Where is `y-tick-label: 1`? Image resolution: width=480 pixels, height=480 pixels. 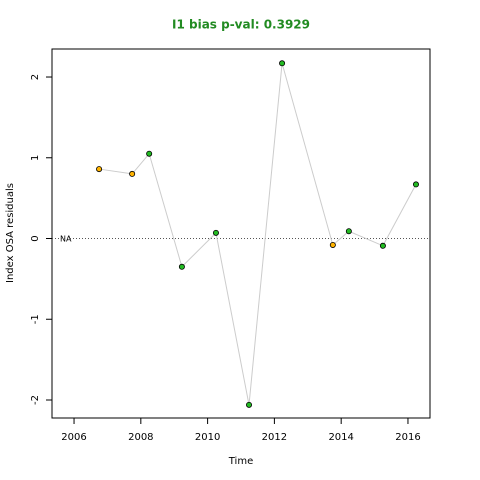
y-tick-label: 1 is located at coordinates (35, 158).